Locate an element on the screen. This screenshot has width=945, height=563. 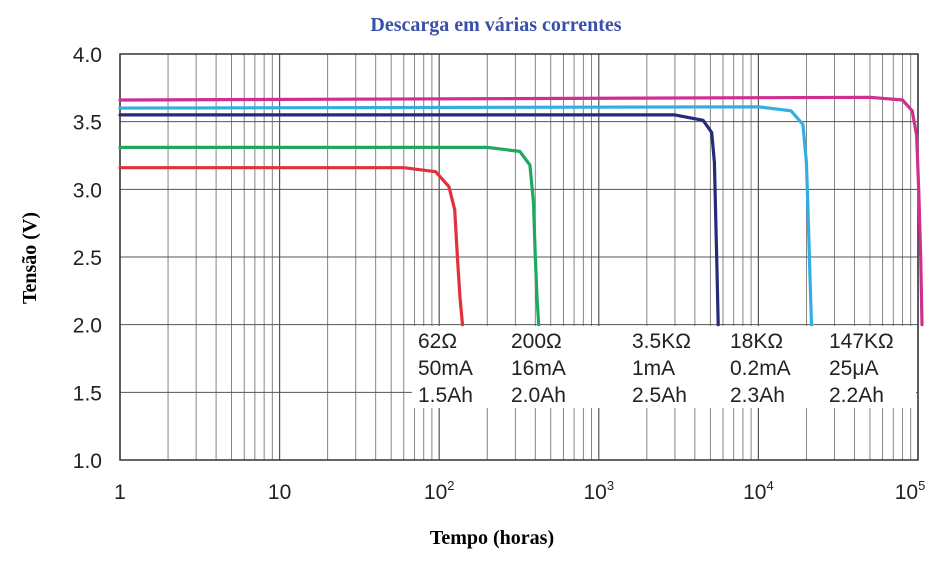
series-annotation: 2.2Ah is located at coordinates (856, 395).